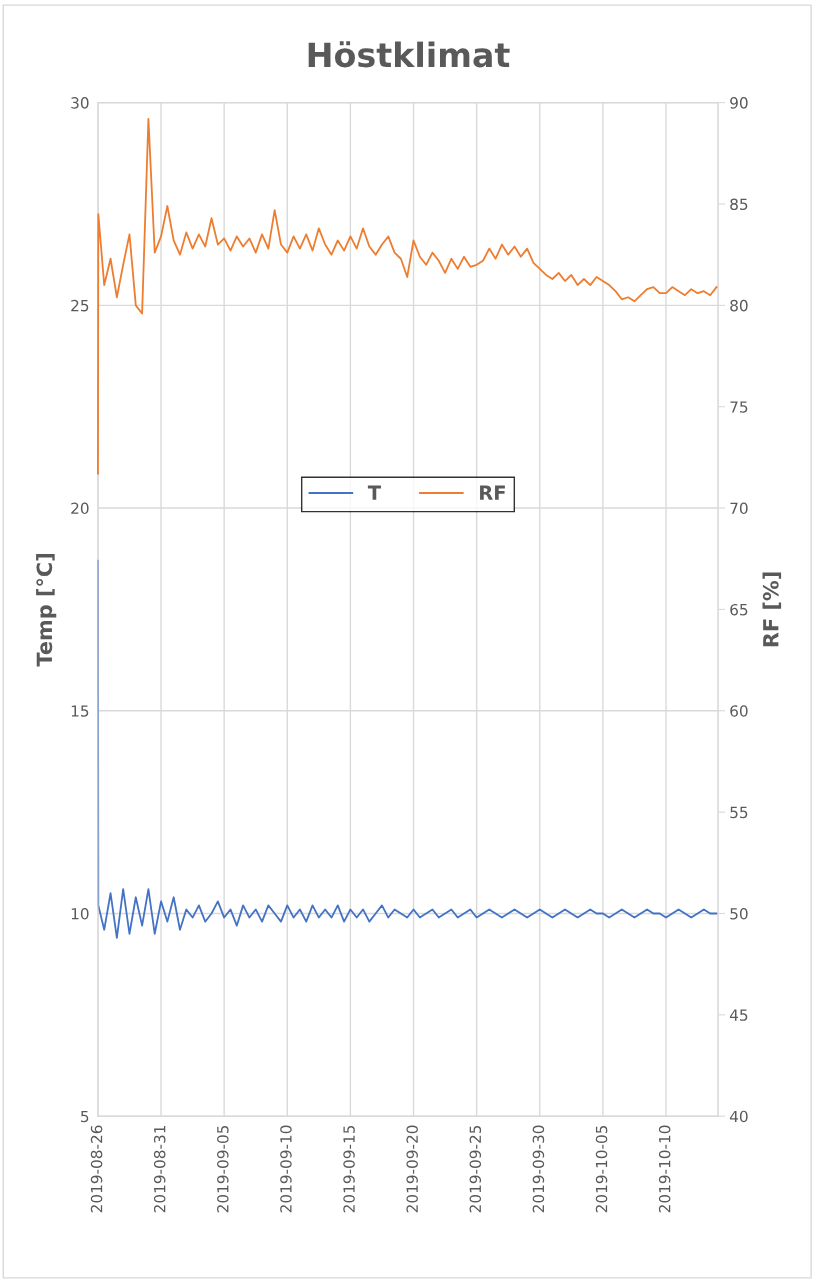 The image size is (816, 1283). What do you see at coordinates (772, 609) in the screenshot?
I see `y2-axis-title: RF [%]` at bounding box center [772, 609].